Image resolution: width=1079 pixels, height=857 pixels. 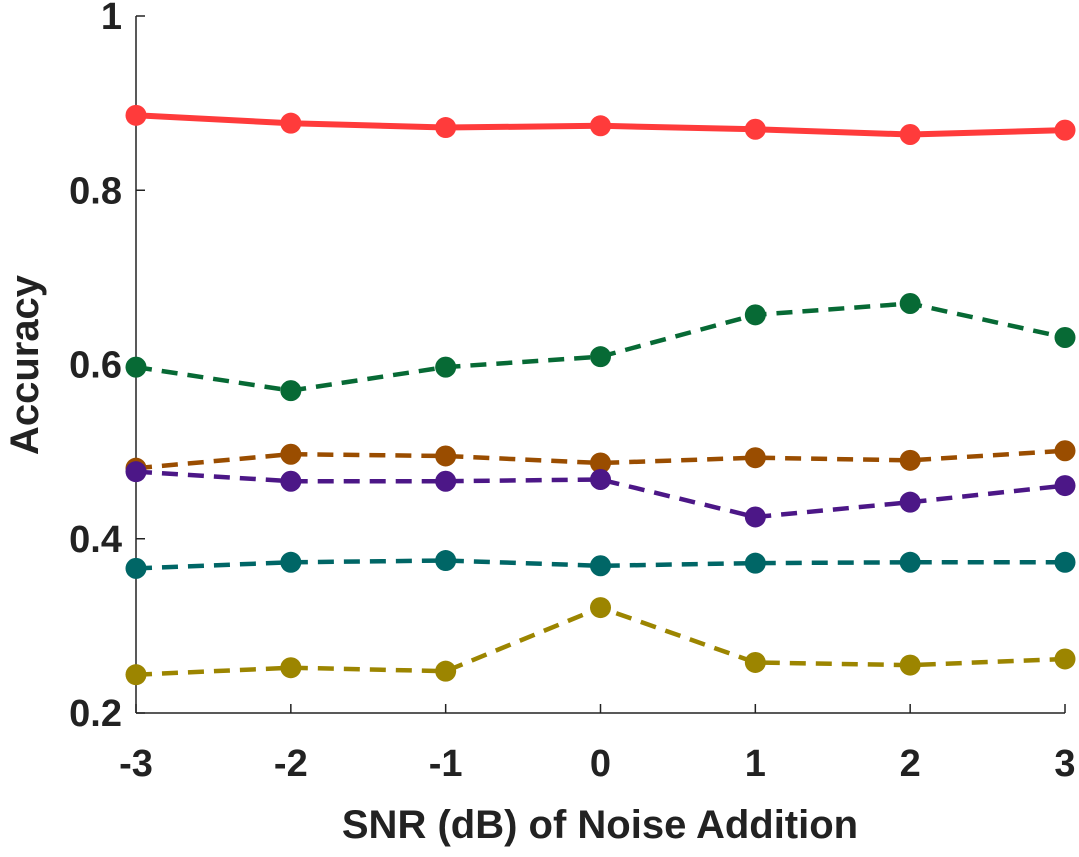 I want to click on x-tick-label: -1, so click(x=446, y=764).